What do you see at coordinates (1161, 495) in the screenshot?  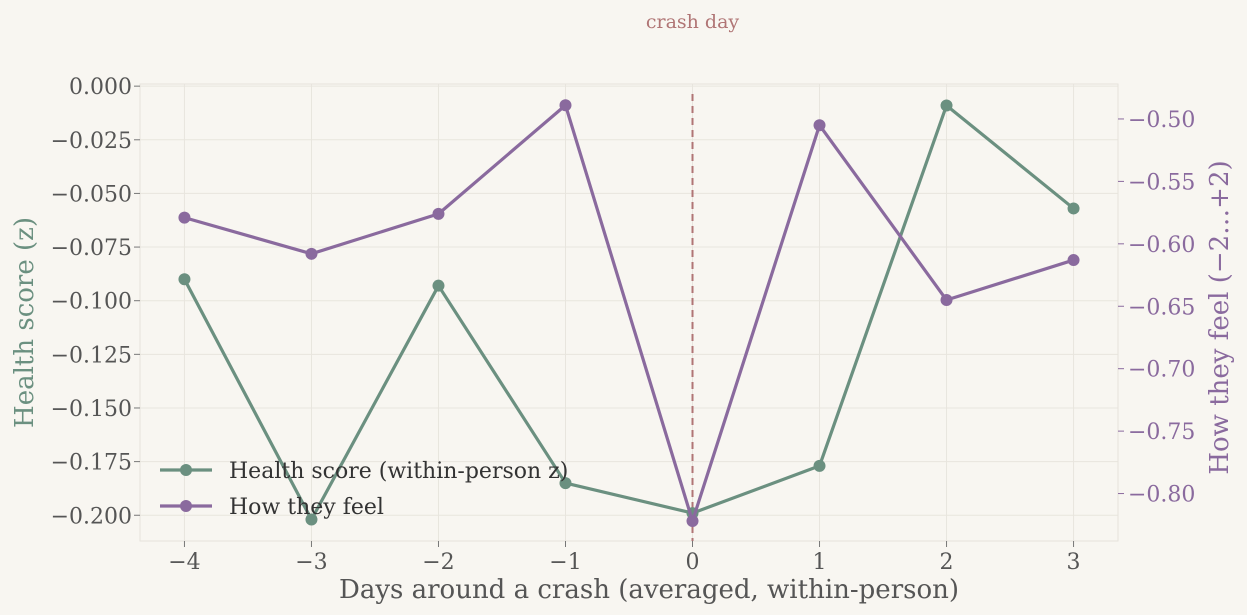 I see `right-y-tick-label: −0.80` at bounding box center [1161, 495].